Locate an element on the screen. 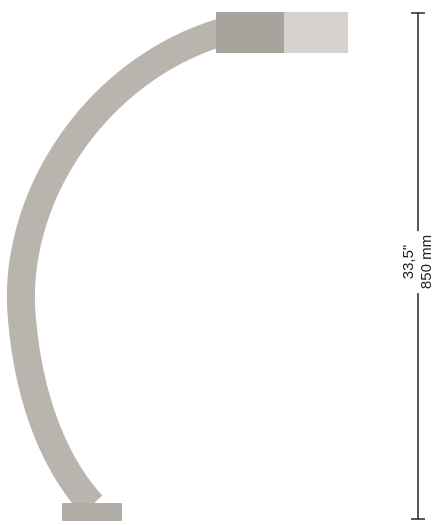 The width and height of the screenshot is (444, 525). height-dimension-label: 33,5" 850 mm is located at coordinates (418, 262).